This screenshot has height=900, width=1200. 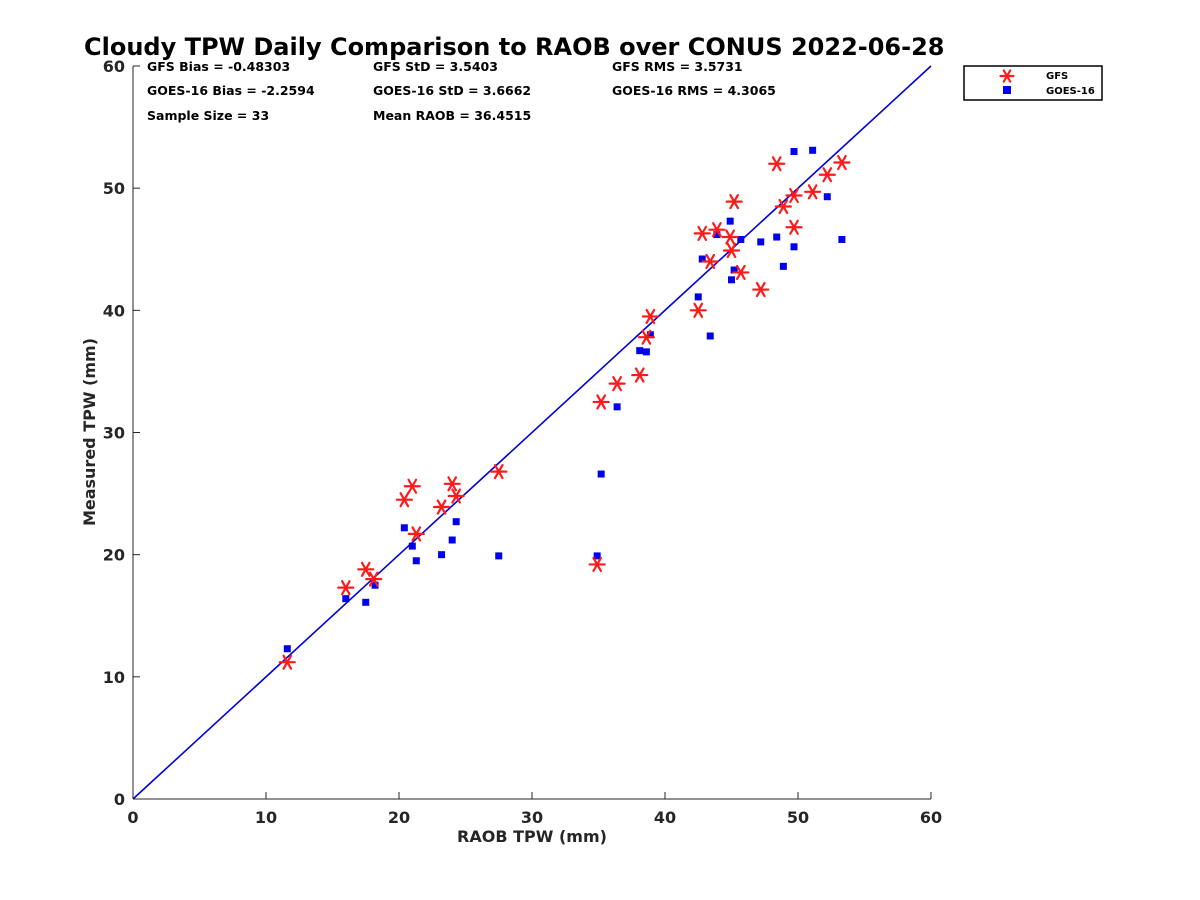 What do you see at coordinates (452, 90) in the screenshot?
I see `goes-std-text: GOES-16 StD = 3.6662` at bounding box center [452, 90].